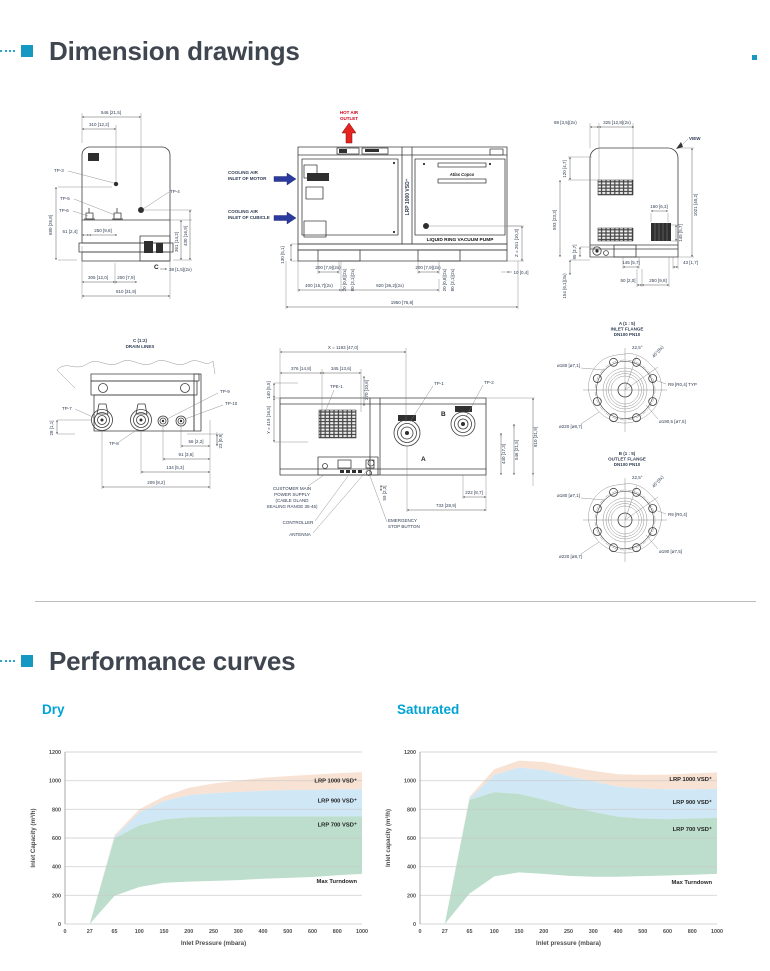 The width and height of the screenshot is (770, 971). Describe the element at coordinates (337, 932) in the screenshot. I see `x-tick-label: 800` at that location.